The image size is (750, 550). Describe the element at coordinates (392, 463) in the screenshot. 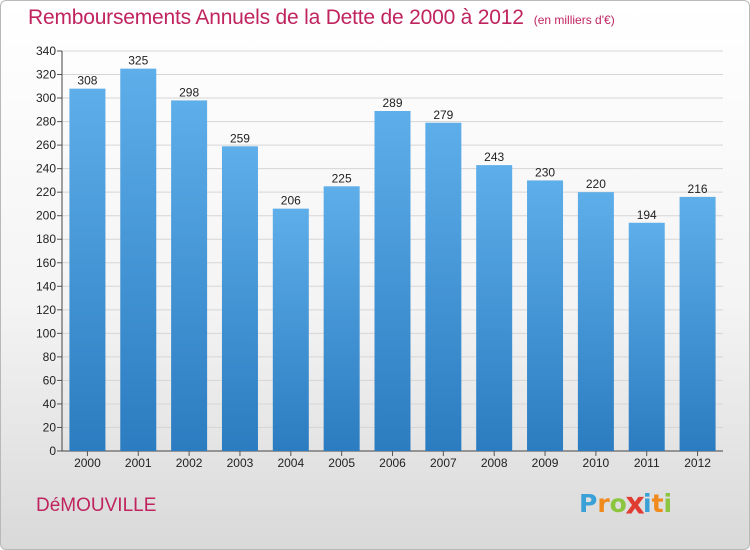

I see `x-tick-label: 2006` at that location.